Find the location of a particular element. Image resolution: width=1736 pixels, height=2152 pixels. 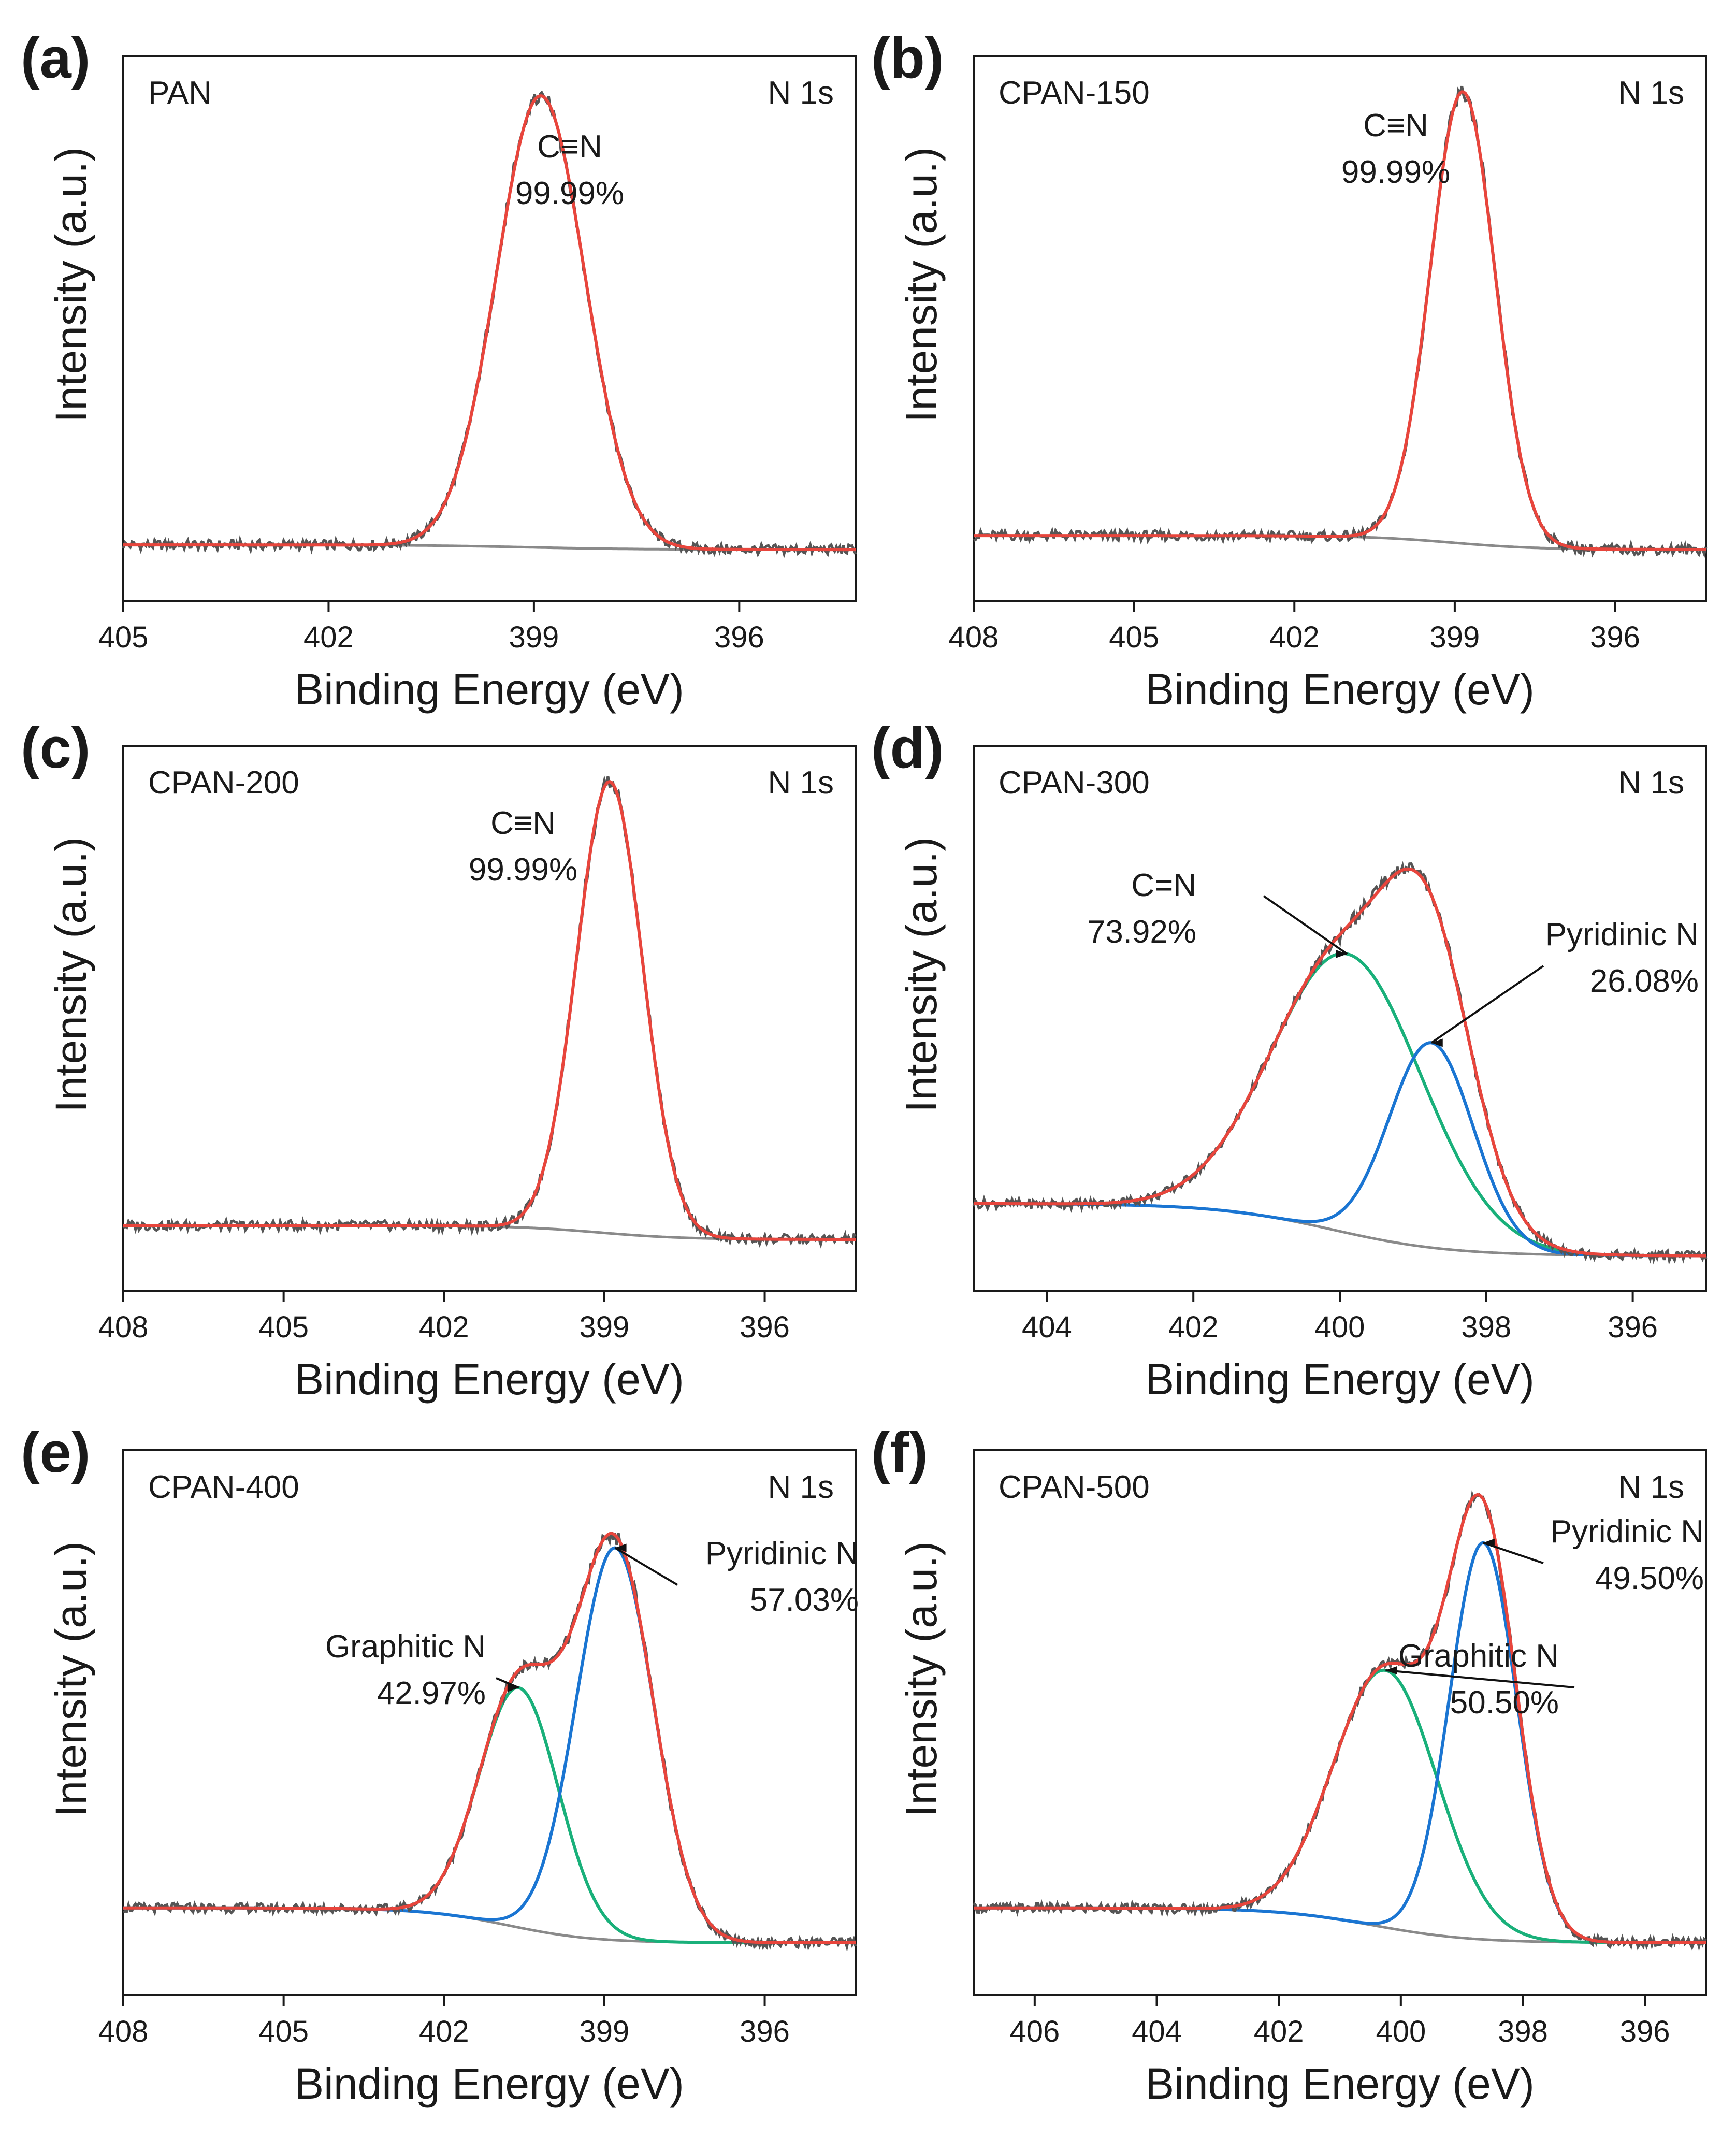

panel-letter: (d) is located at coordinates (907, 748).